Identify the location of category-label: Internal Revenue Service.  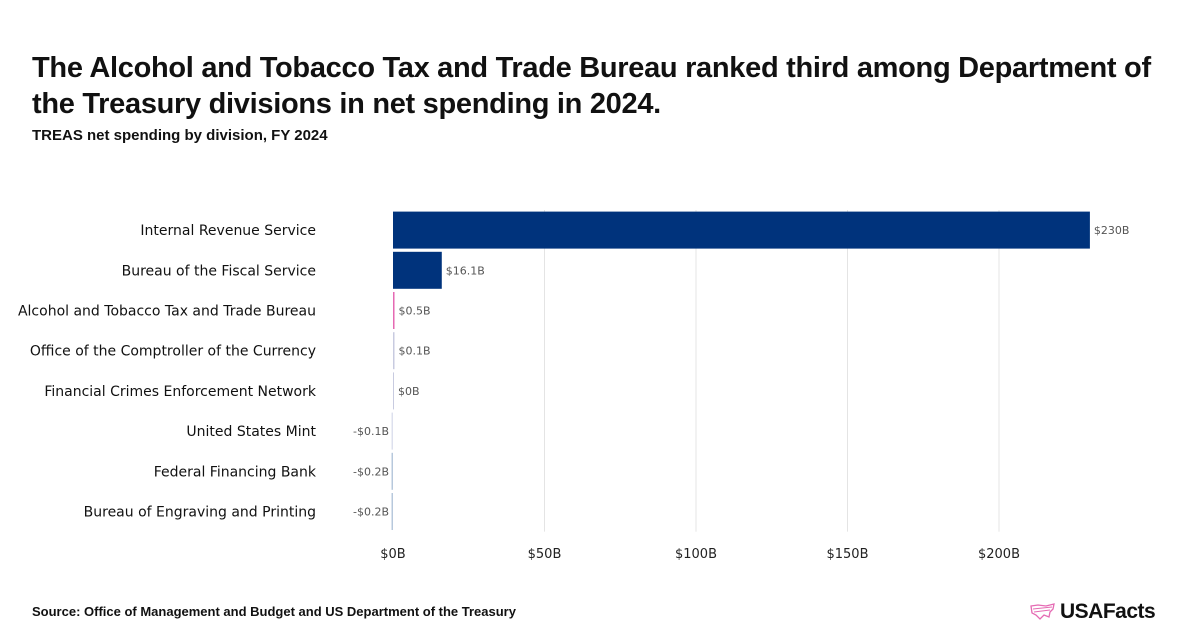
(228, 231).